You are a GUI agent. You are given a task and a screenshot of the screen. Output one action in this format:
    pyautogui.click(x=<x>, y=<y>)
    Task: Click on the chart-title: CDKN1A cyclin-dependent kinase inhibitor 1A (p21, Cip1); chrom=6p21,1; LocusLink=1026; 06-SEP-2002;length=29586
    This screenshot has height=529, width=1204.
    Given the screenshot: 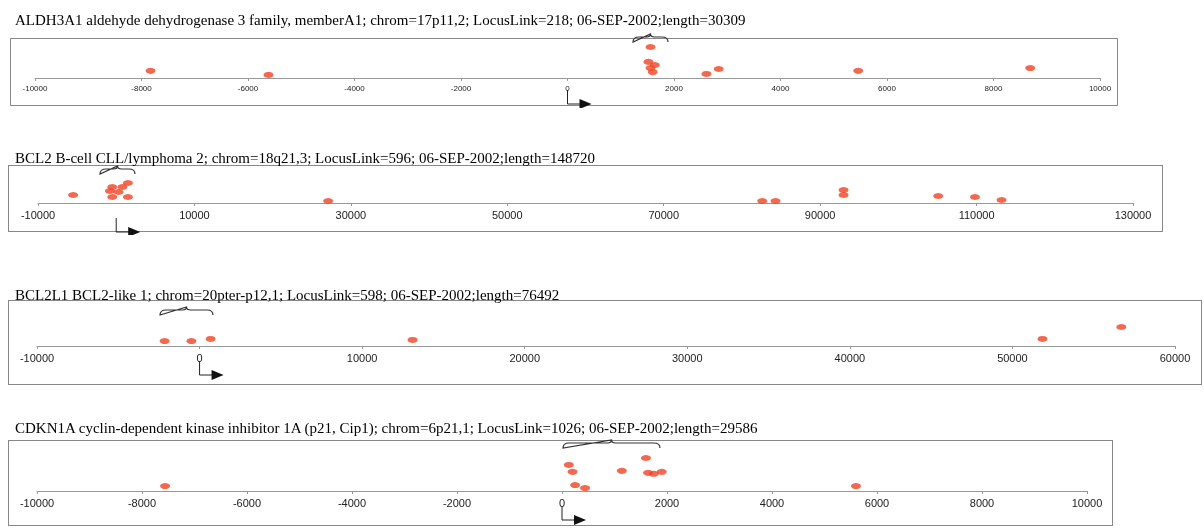 What is the action you would take?
    pyautogui.click(x=386, y=428)
    